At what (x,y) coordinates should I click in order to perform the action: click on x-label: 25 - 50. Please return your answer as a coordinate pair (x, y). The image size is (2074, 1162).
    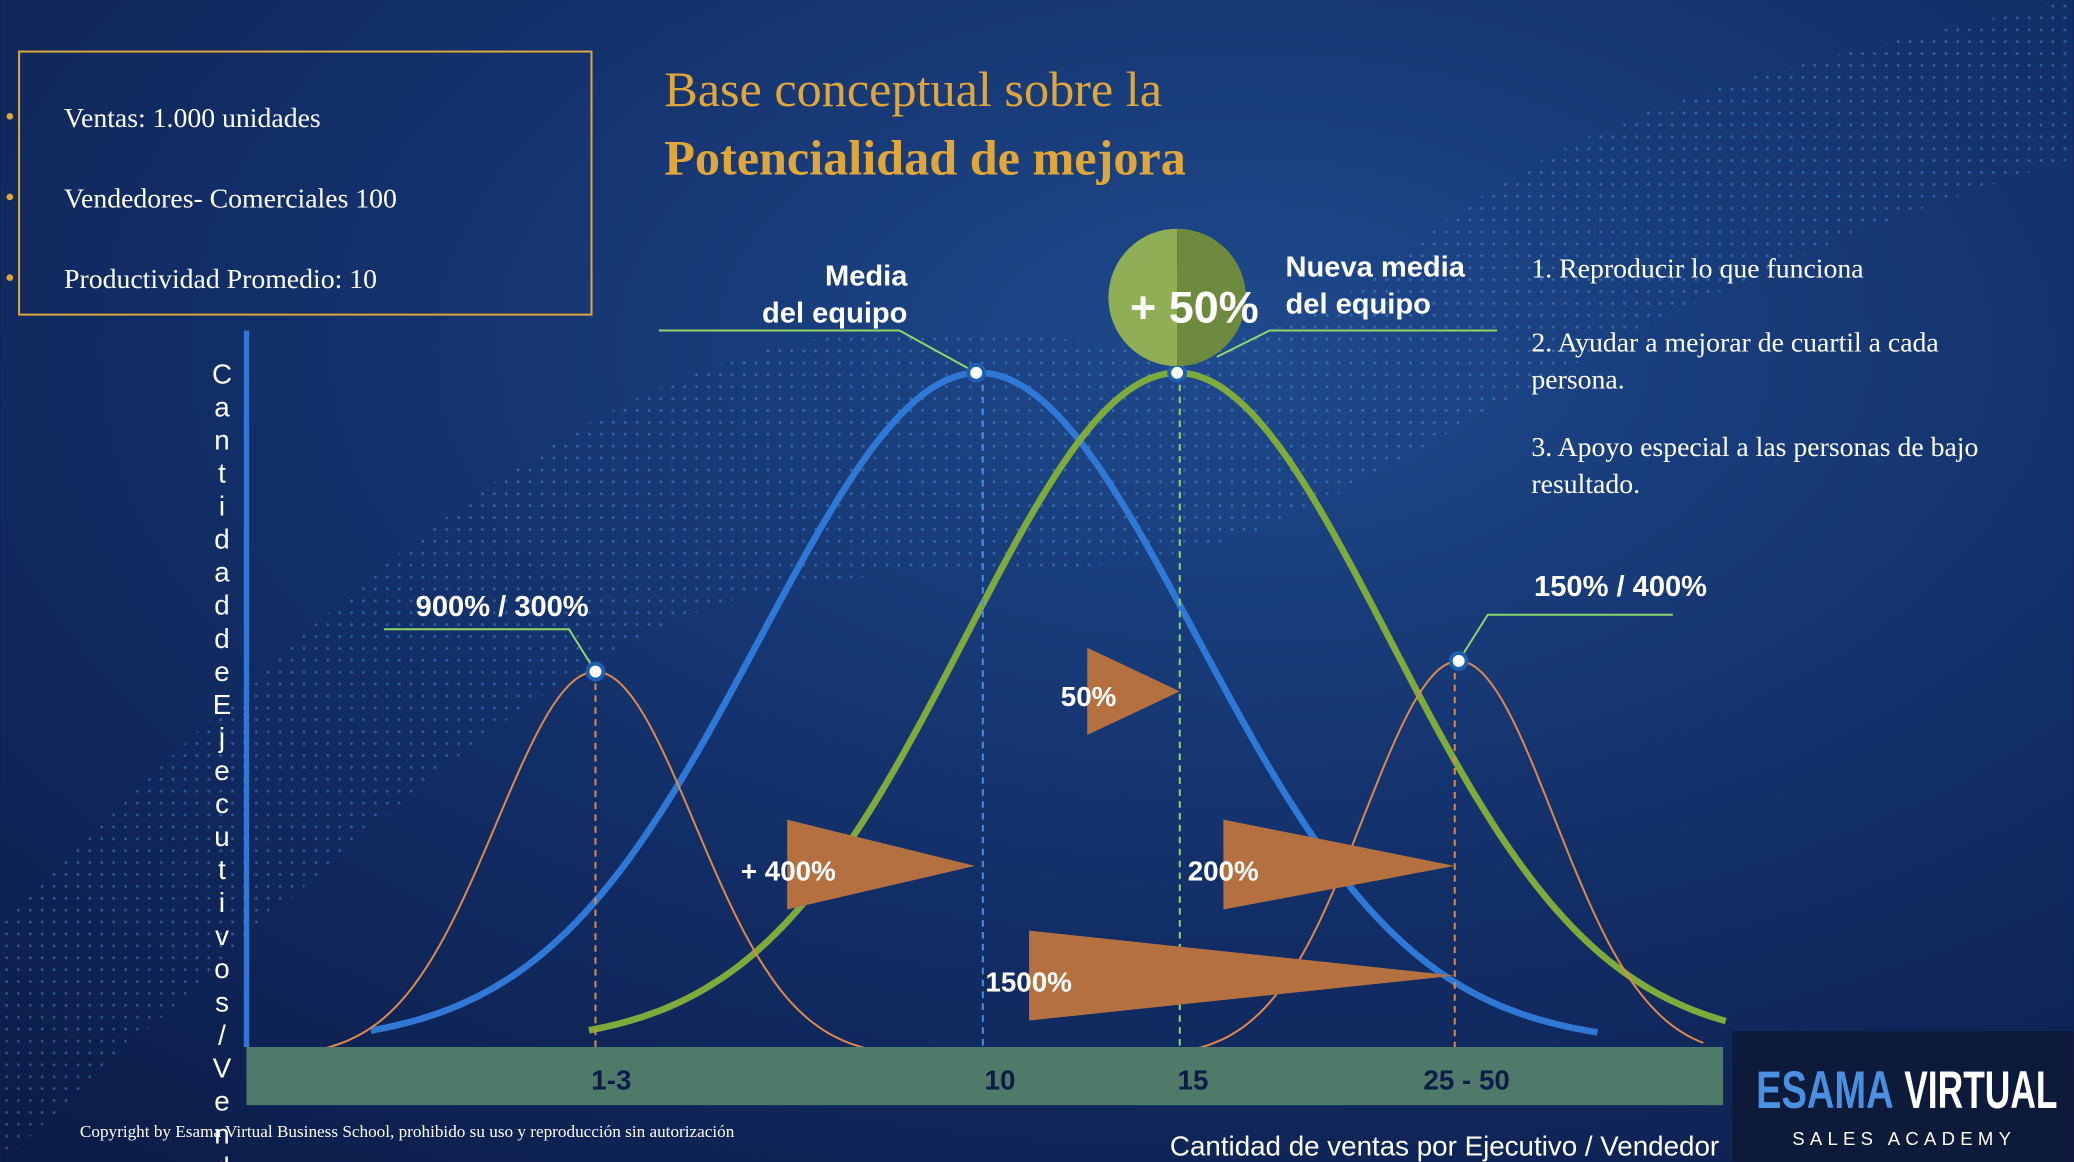
    Looking at the image, I should click on (1466, 1079).